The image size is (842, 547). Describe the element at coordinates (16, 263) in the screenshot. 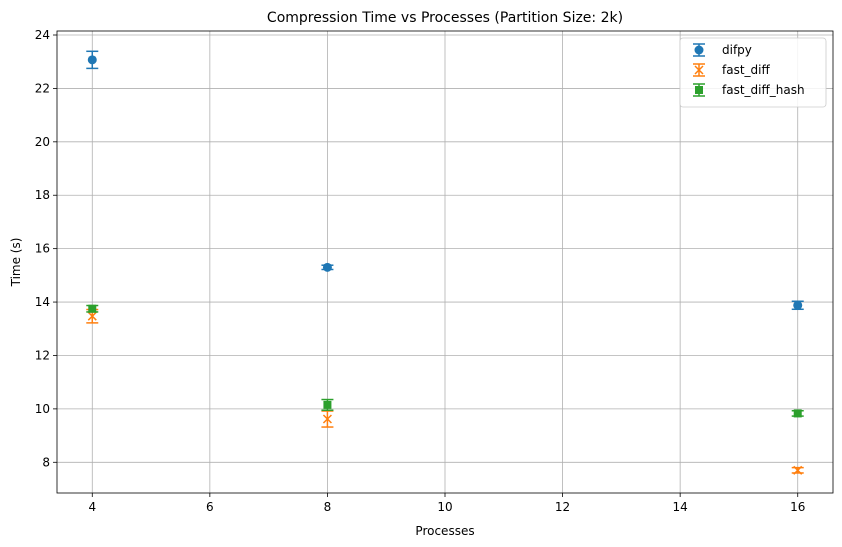

I see `y-axis-label: Time (s)` at that location.